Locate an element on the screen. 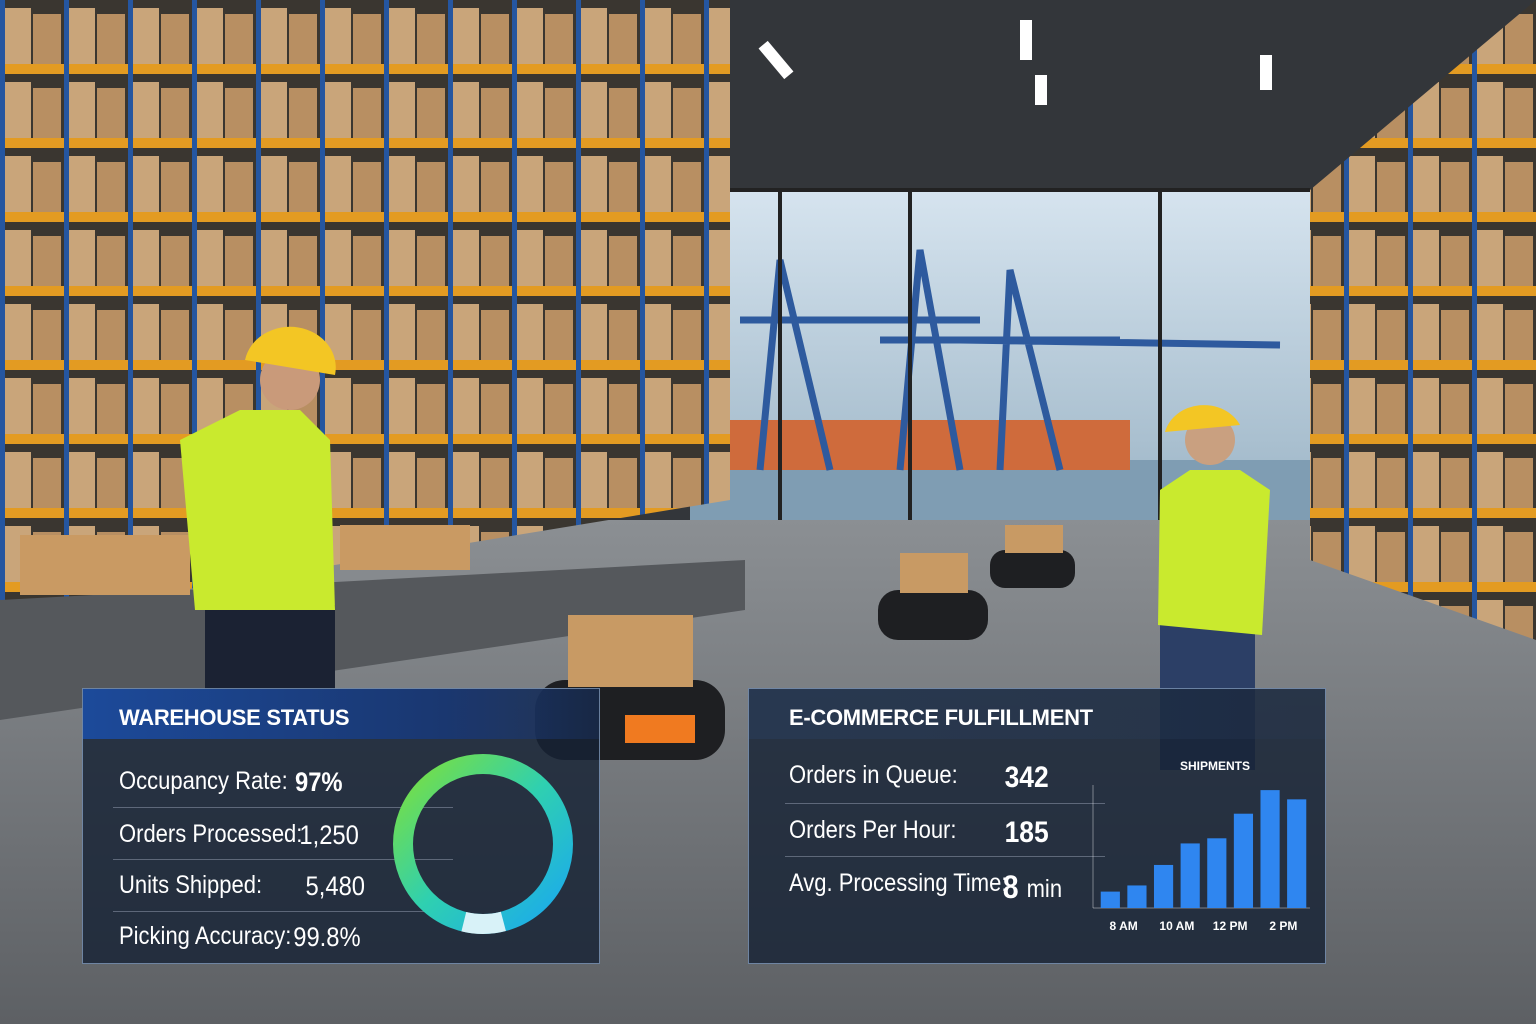  panel-title: E-COMMERCE FULFILLMENT is located at coordinates (1037, 714).